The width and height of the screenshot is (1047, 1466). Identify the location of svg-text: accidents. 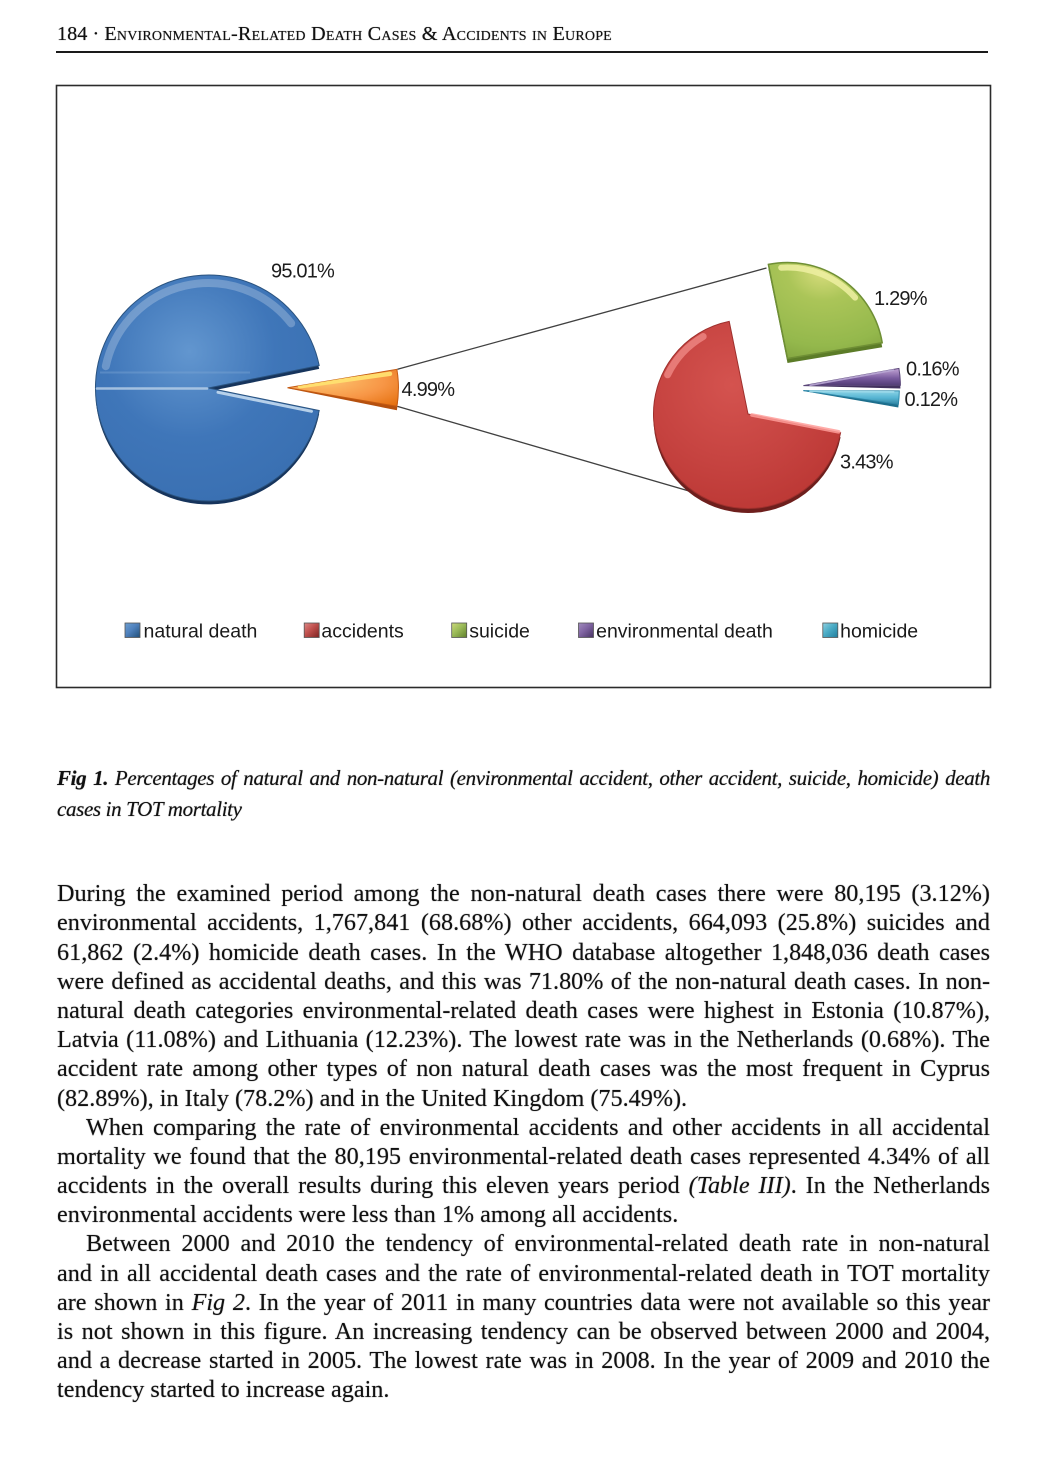
(362, 632).